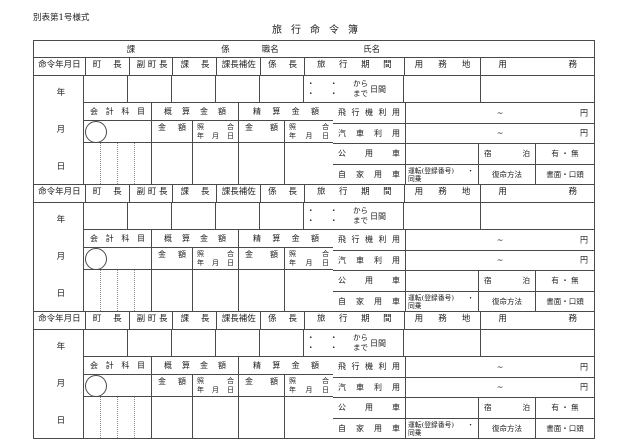 Image resolution: width=630 pixels, height=441 pixels. Describe the element at coordinates (378, 216) in the screenshot. I see `days-label: 日間` at that location.